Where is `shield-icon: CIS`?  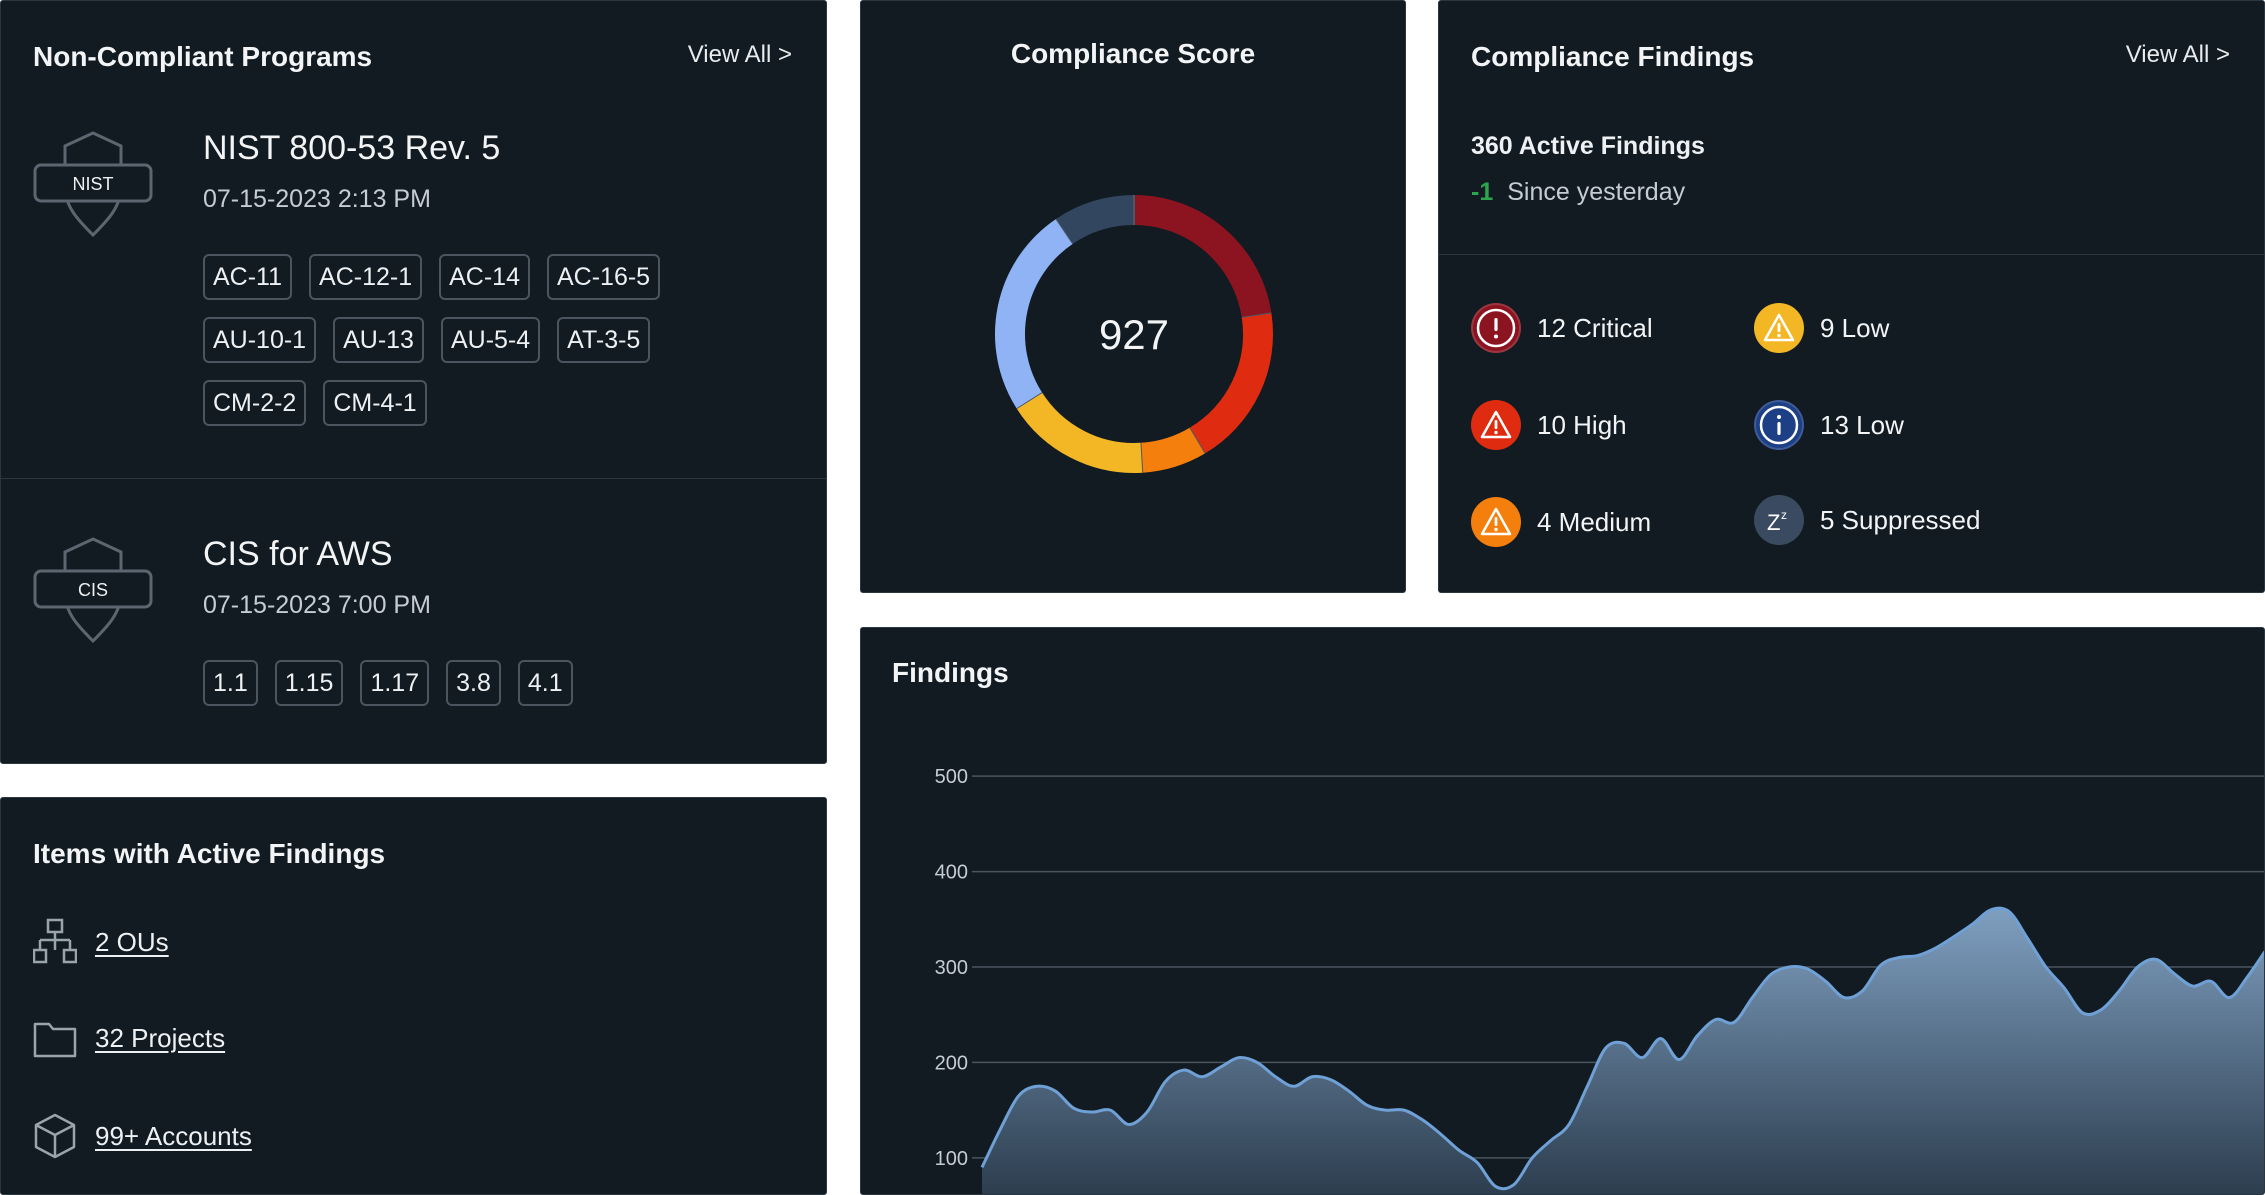
shield-icon: CIS is located at coordinates (93, 590).